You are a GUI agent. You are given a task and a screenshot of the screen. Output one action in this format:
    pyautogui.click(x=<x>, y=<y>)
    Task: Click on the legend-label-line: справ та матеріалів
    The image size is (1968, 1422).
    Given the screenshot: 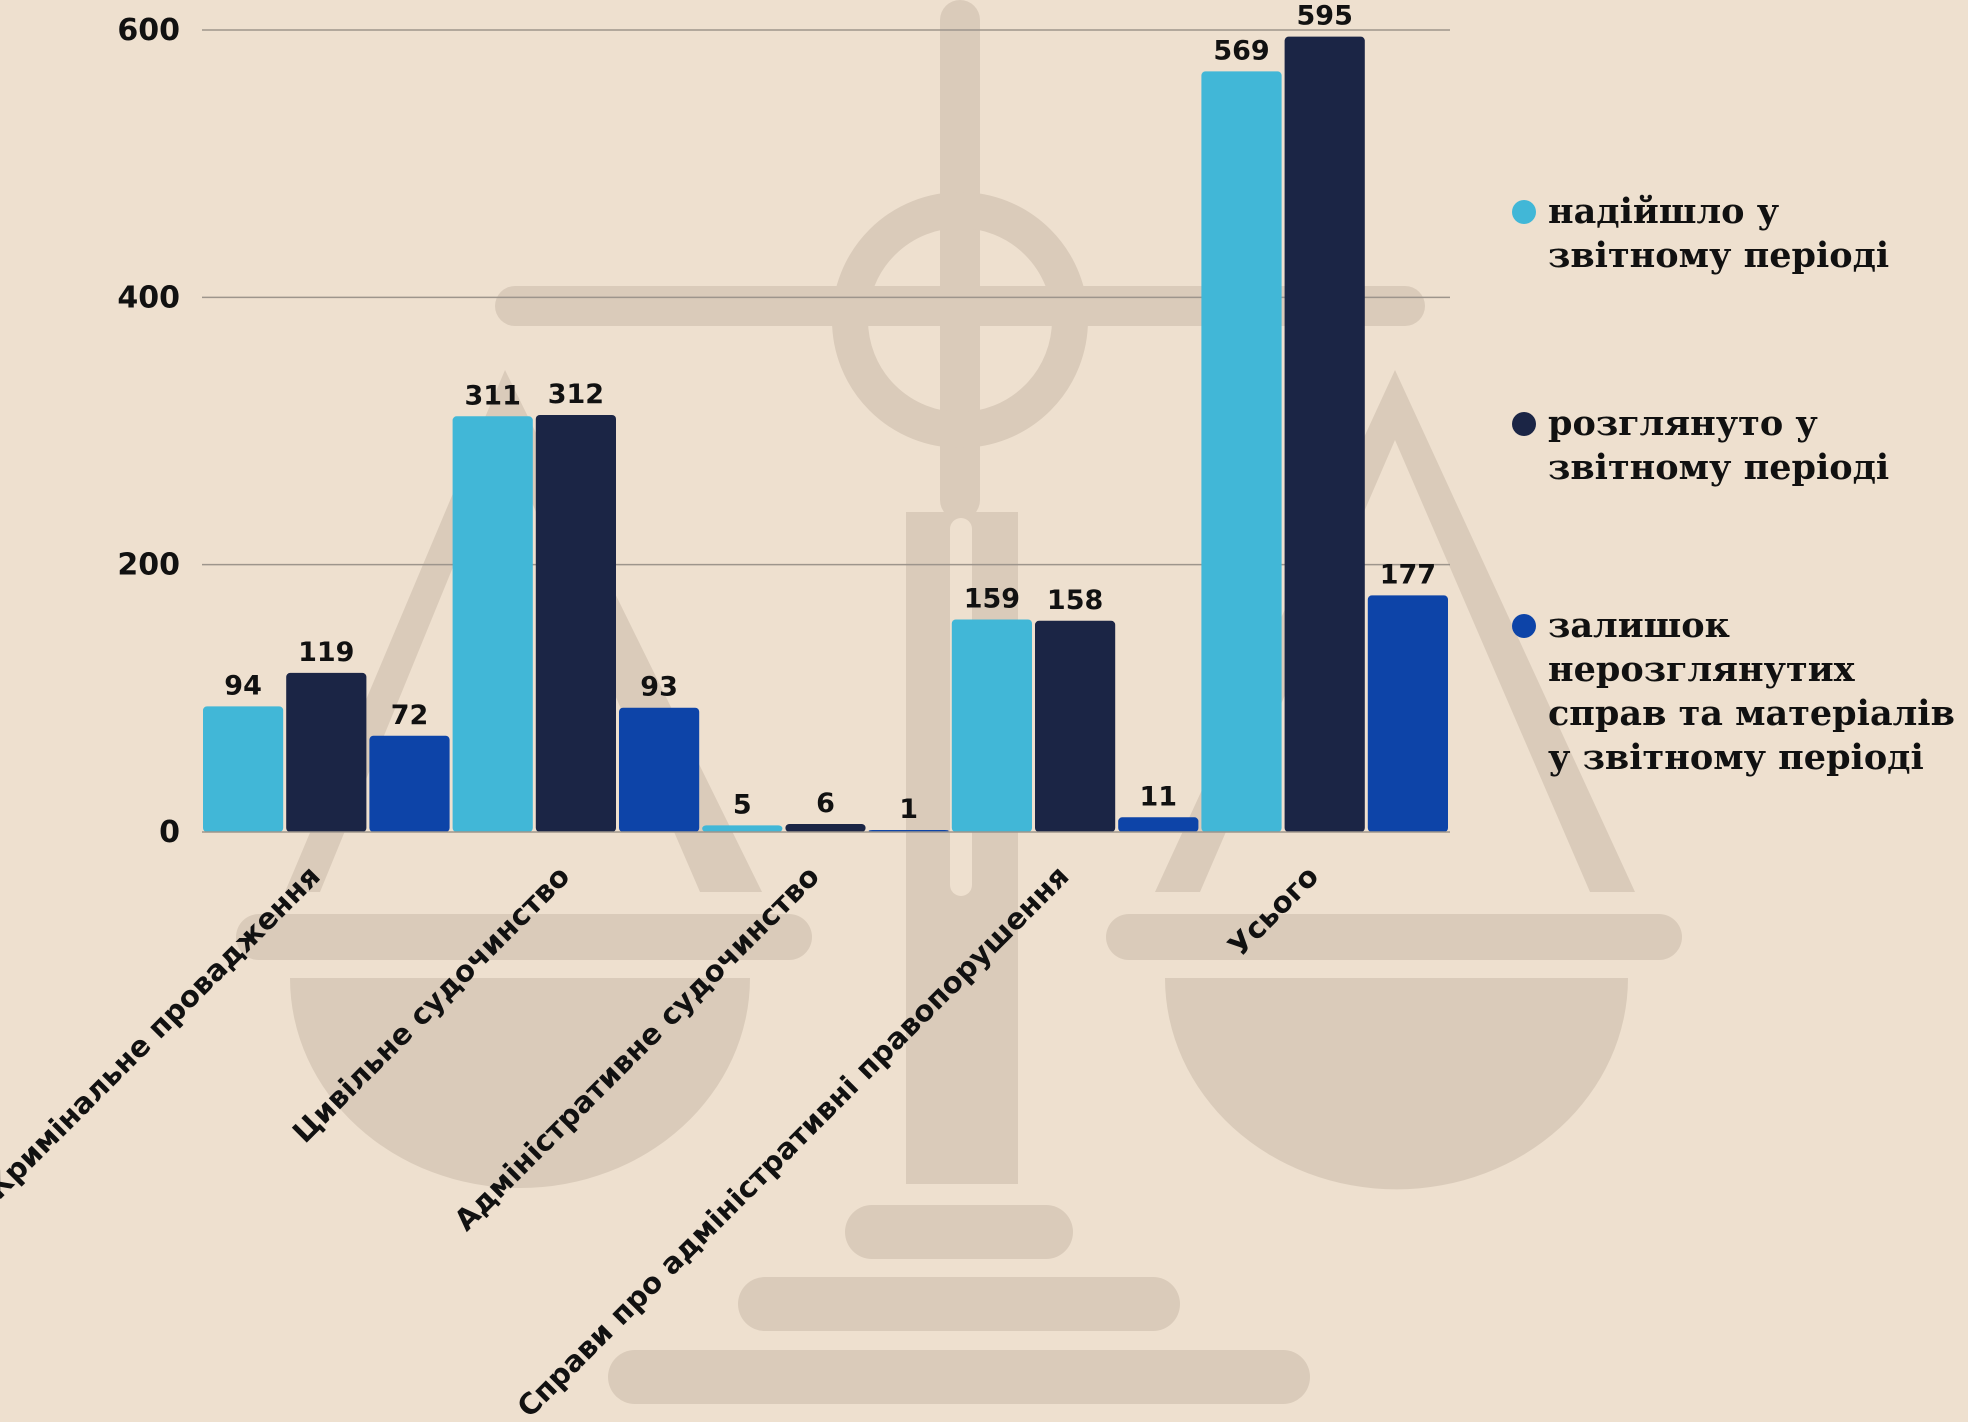 What is the action you would take?
    pyautogui.click(x=1751, y=713)
    